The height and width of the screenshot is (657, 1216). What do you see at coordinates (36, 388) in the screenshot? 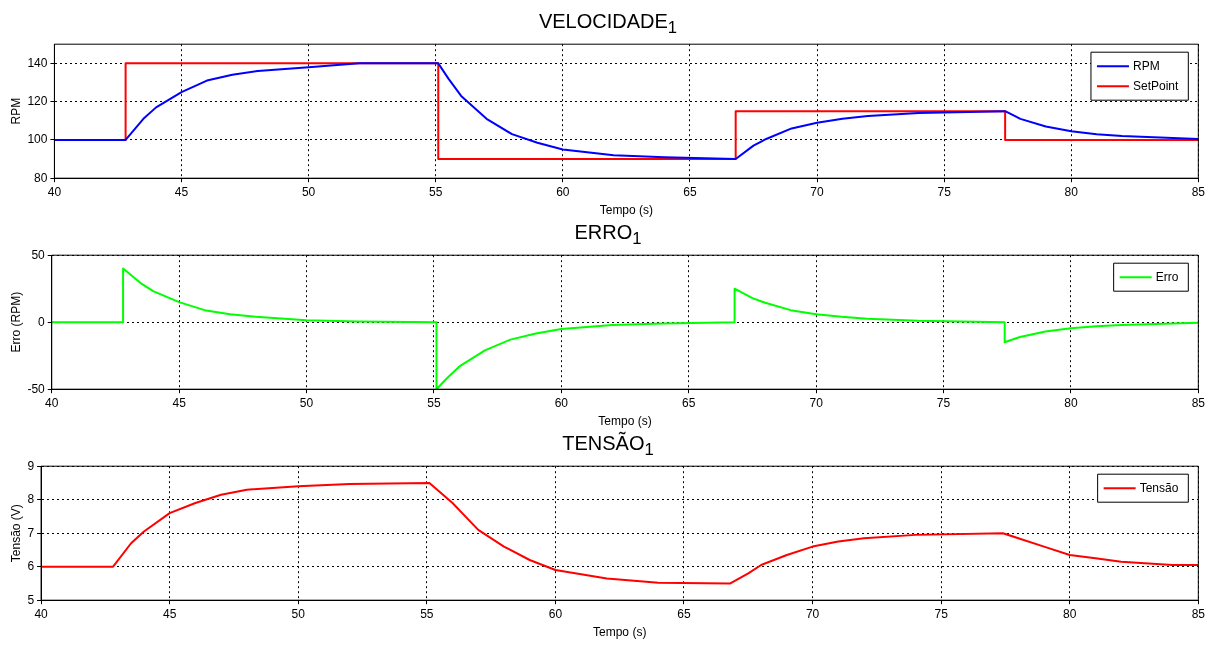
I see `y-tick-label: -50` at bounding box center [36, 388].